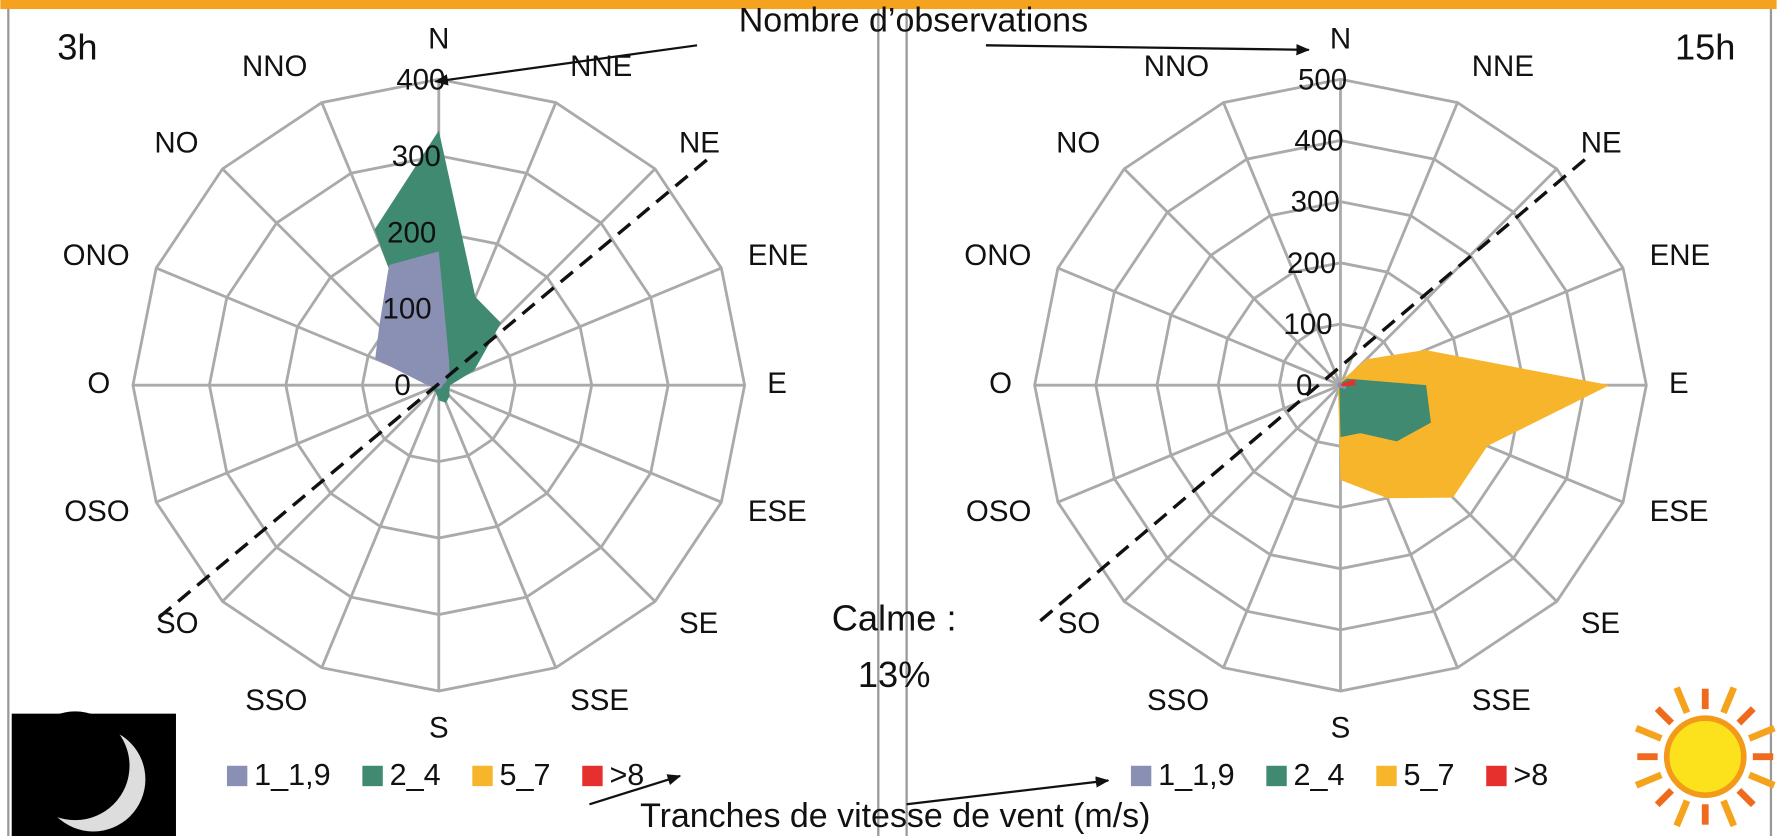 The width and height of the screenshot is (1777, 836). I want to click on chart-title: 3h, so click(77, 46).